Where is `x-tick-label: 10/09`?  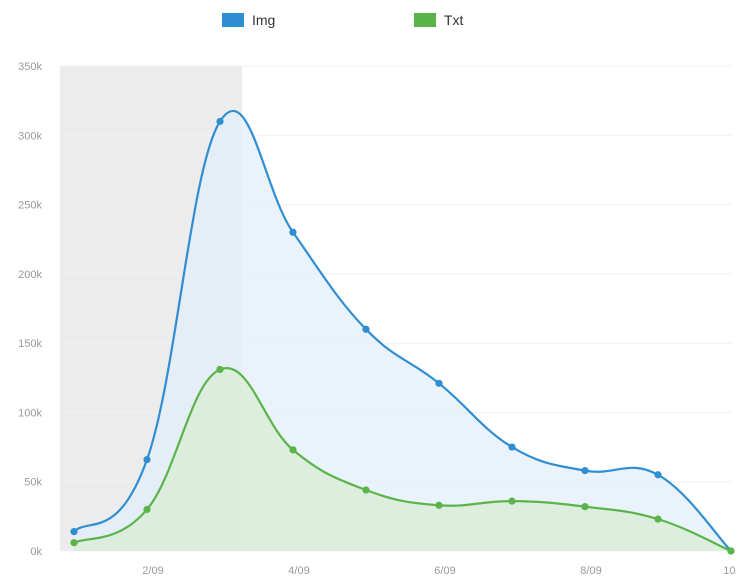
x-tick-label: 10/09 is located at coordinates (729, 571).